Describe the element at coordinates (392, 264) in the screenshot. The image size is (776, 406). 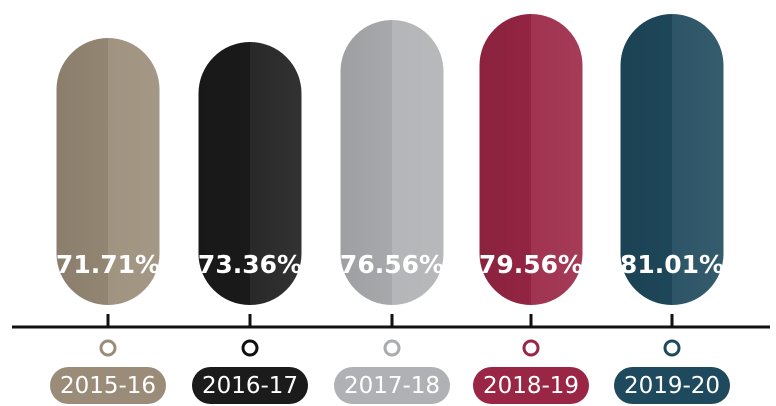
I see `data-label-2017-18: 76.56%` at that location.